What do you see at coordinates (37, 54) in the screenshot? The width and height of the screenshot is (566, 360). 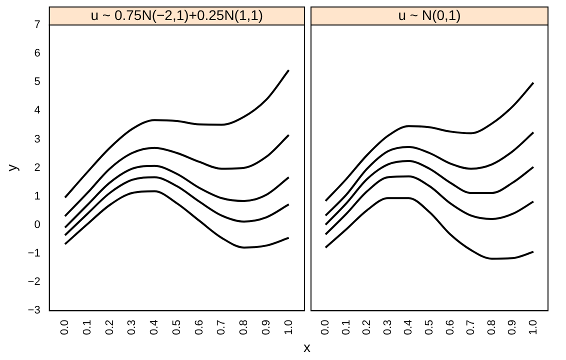 I see `y-tick-label: 6` at bounding box center [37, 54].